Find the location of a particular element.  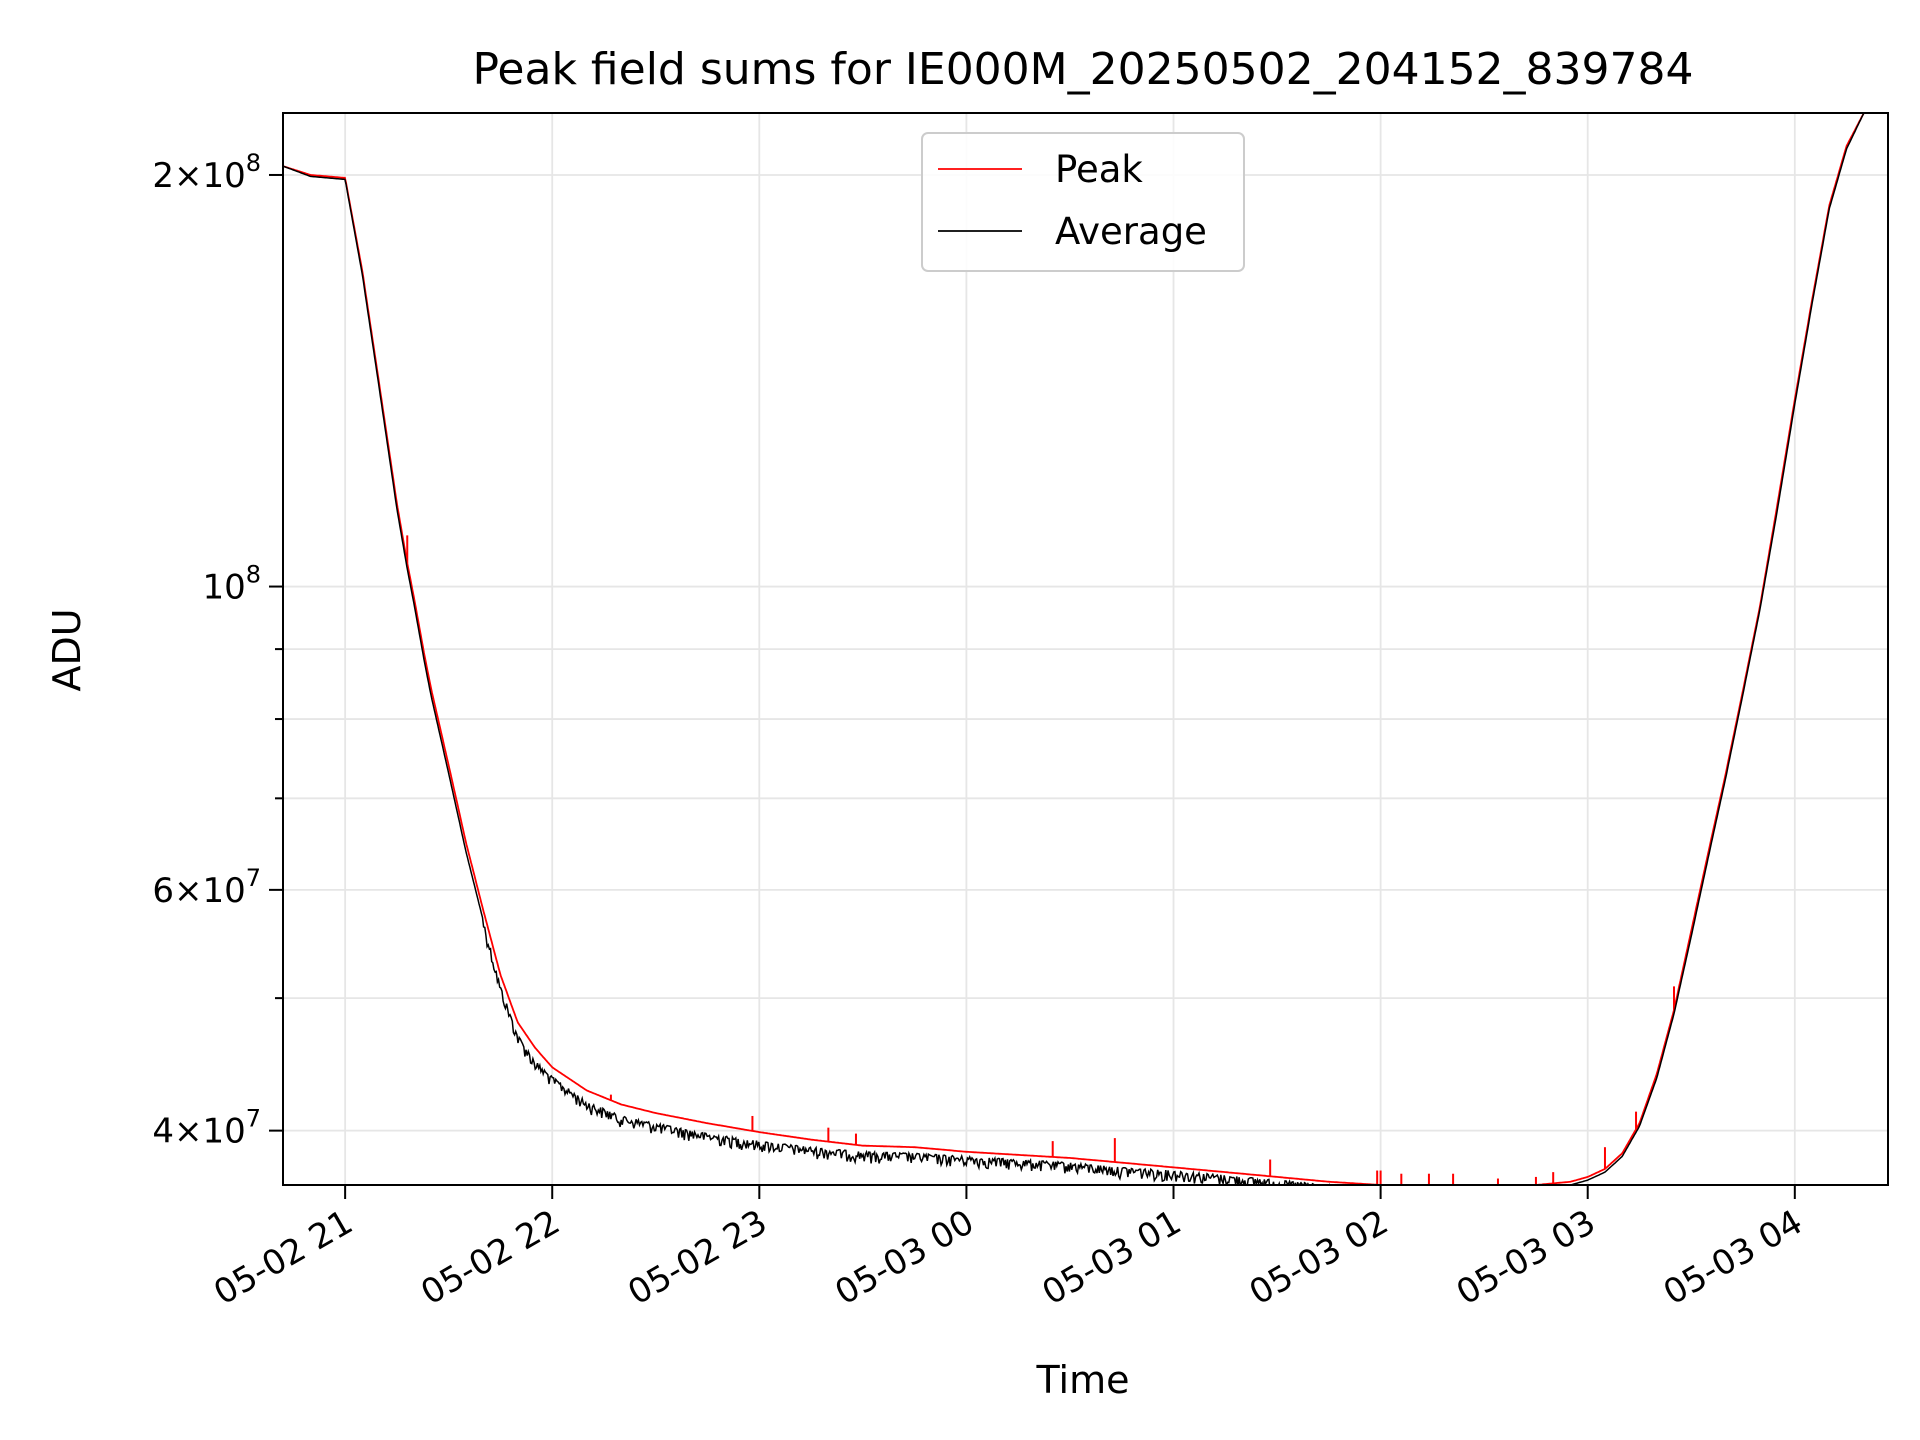

x-tick-label: 05-02 23 is located at coordinates (697, 1257).